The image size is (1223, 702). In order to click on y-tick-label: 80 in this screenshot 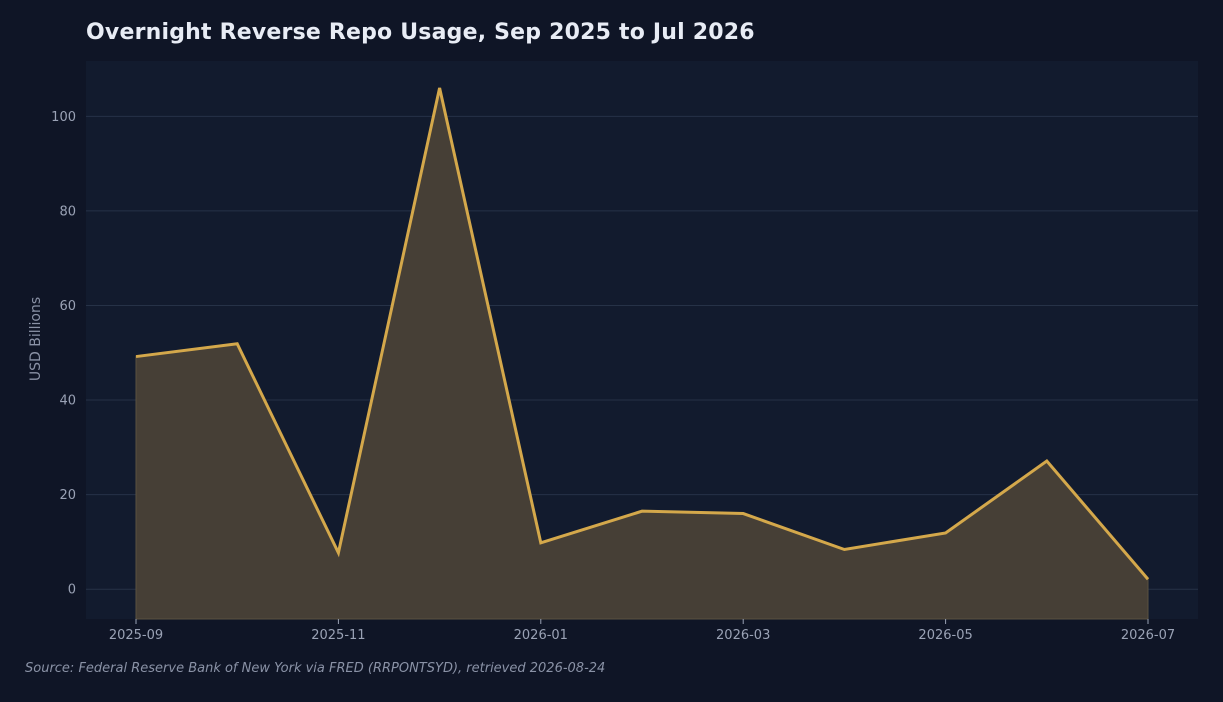, I will do `click(67, 211)`.